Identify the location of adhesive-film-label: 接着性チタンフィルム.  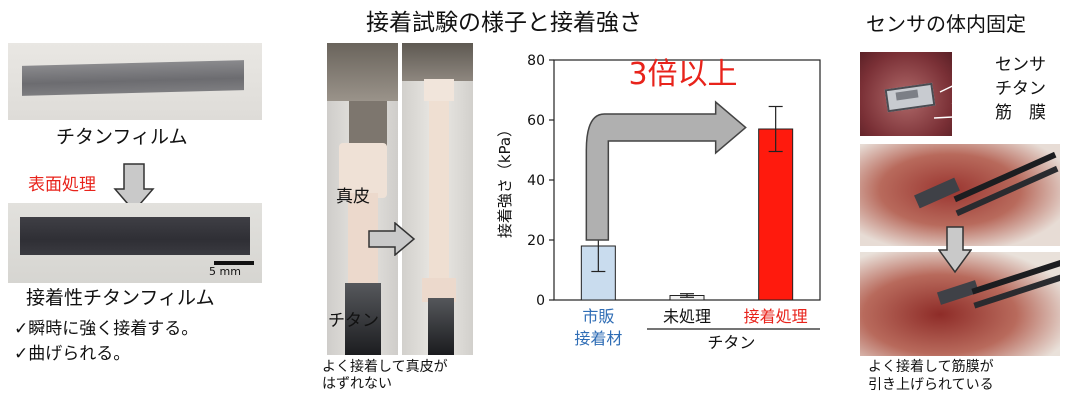
(120, 298).